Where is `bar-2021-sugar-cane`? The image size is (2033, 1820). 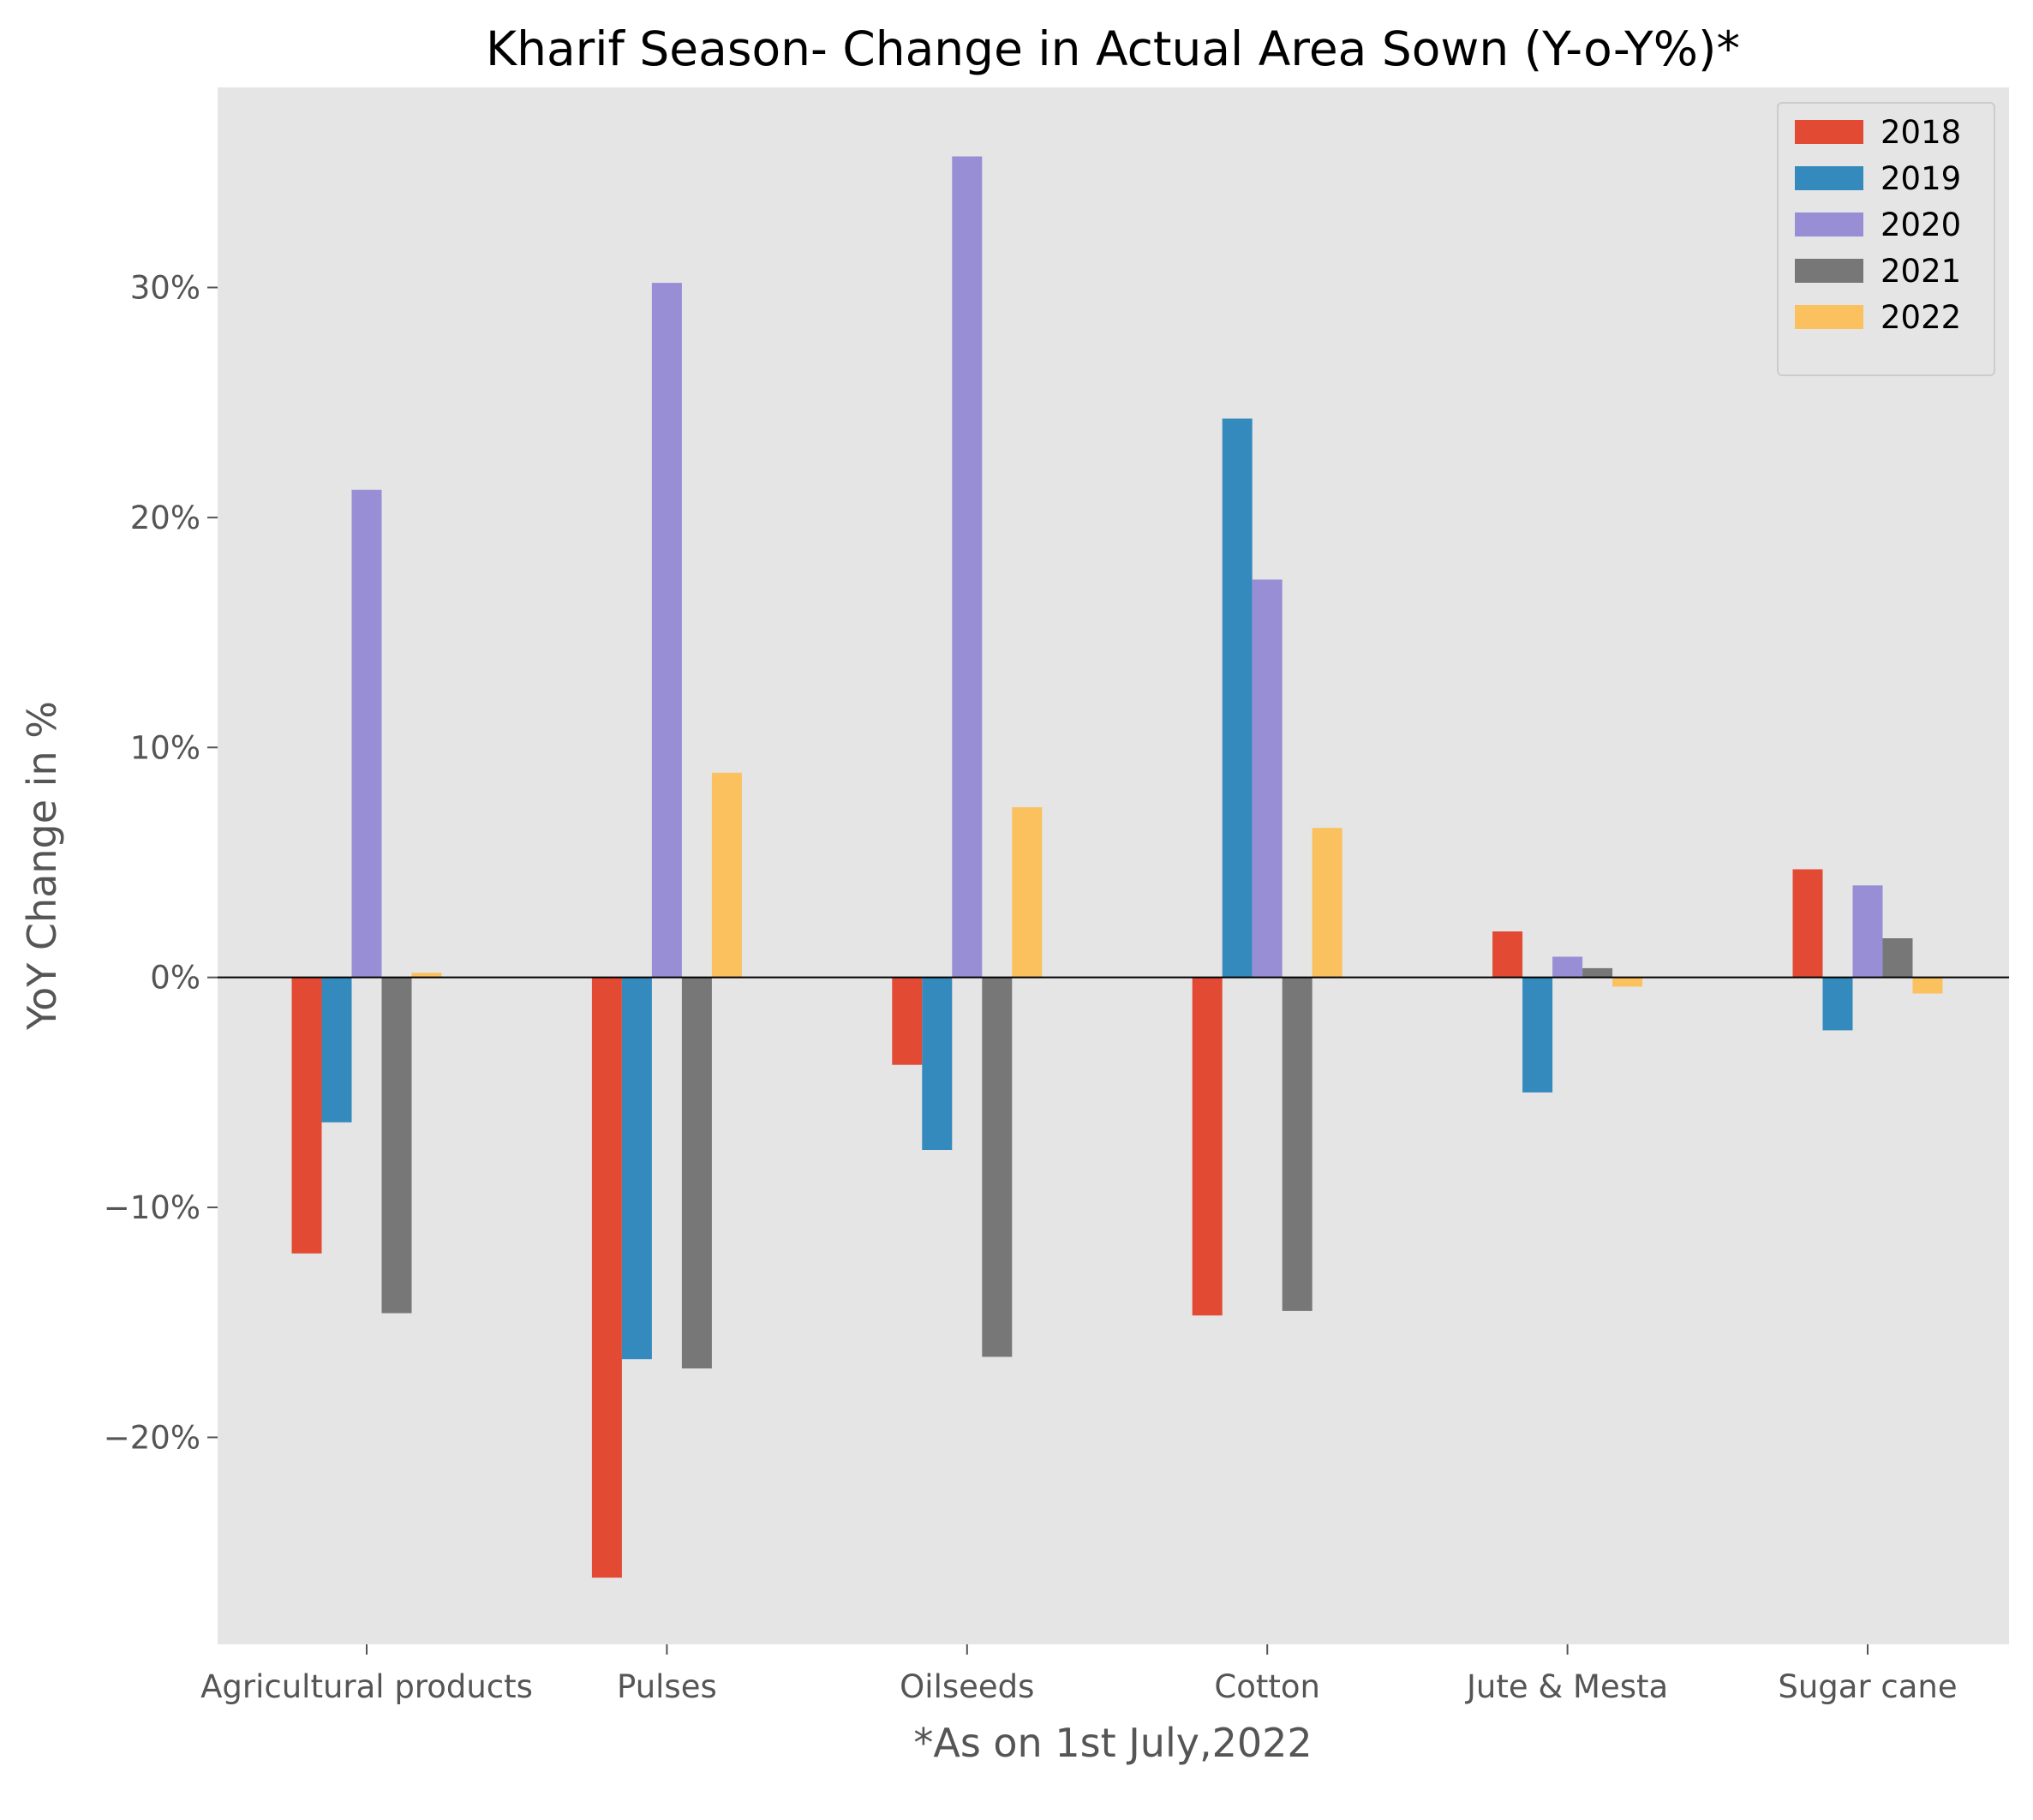 bar-2021-sugar-cane is located at coordinates (1897, 958).